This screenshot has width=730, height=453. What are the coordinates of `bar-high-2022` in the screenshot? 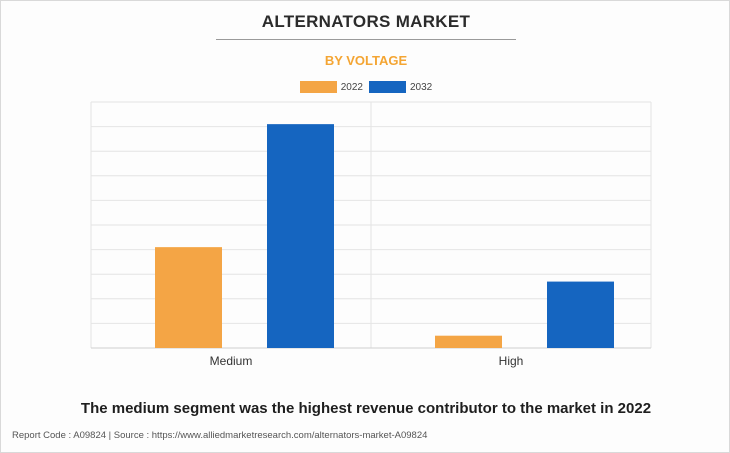 It's located at (468, 341).